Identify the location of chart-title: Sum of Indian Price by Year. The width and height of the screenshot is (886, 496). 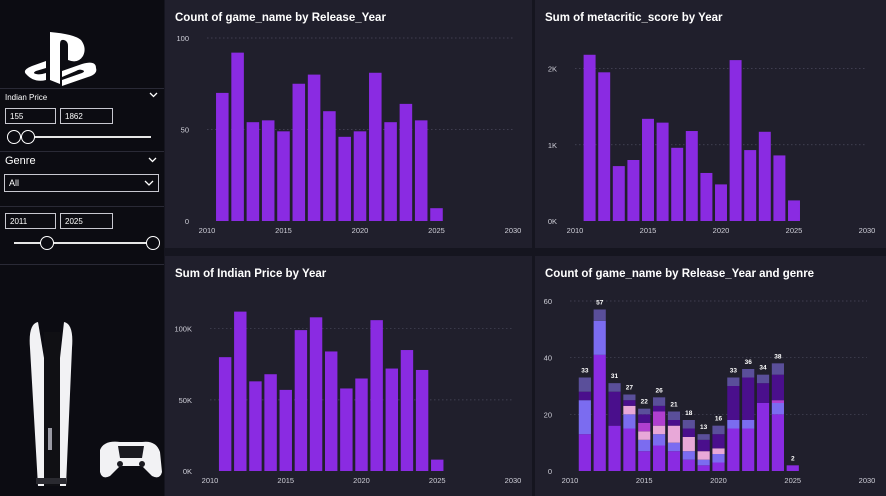
(251, 274).